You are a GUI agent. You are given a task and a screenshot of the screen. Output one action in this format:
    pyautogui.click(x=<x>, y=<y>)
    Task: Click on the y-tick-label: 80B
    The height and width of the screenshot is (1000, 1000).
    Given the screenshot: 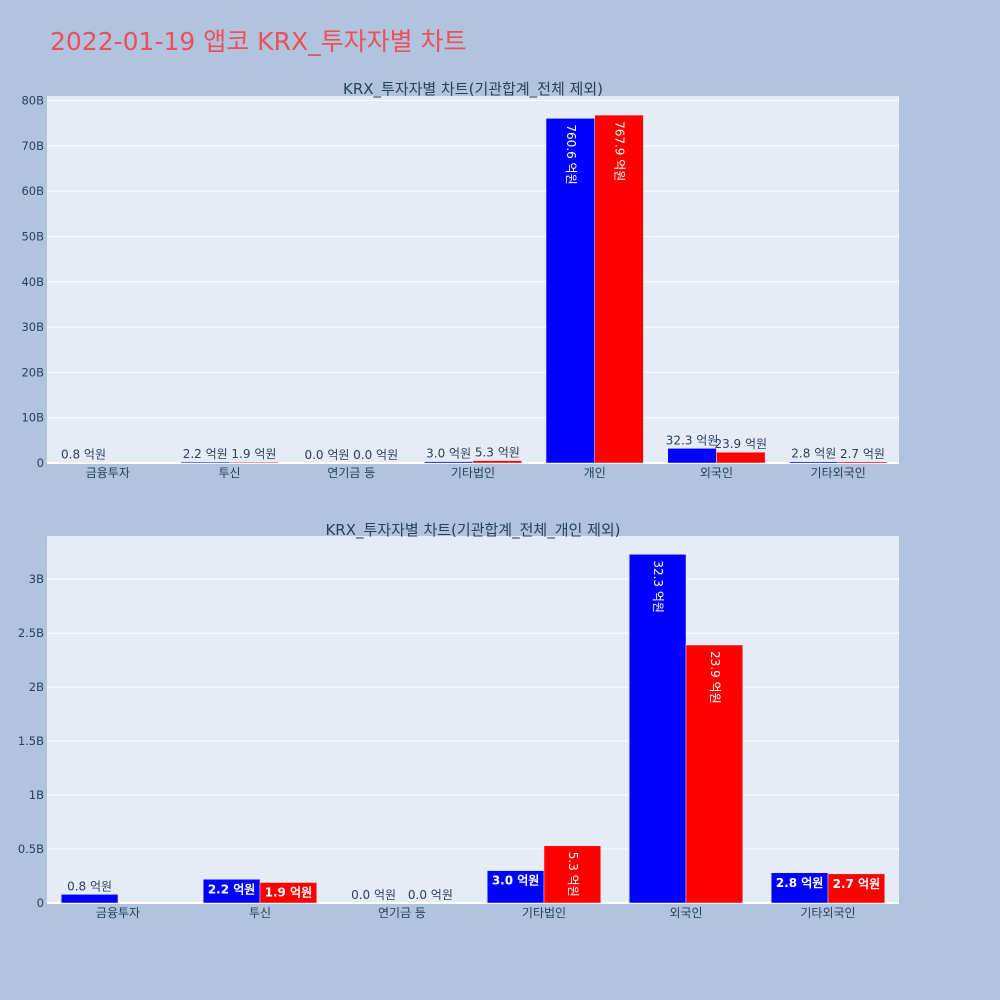 What is the action you would take?
    pyautogui.click(x=32, y=101)
    